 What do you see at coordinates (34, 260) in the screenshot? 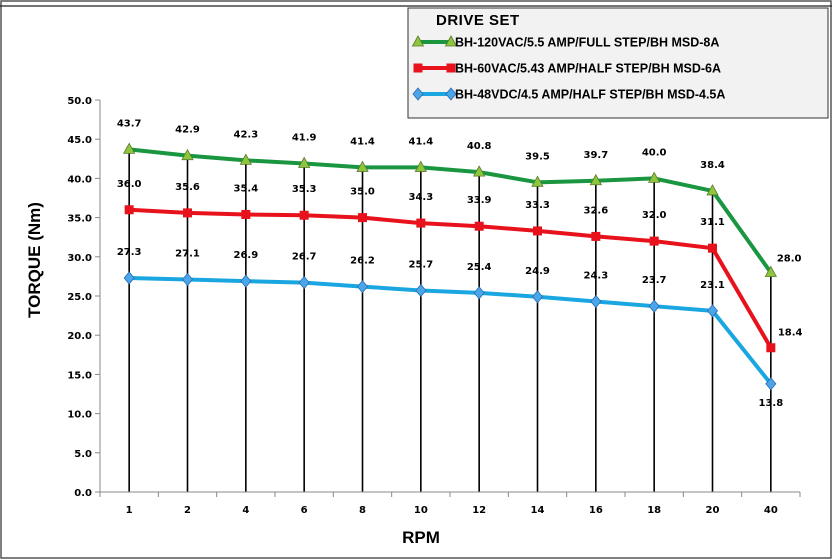
I see `y-axis-title: TORQUE (Nm)` at bounding box center [34, 260].